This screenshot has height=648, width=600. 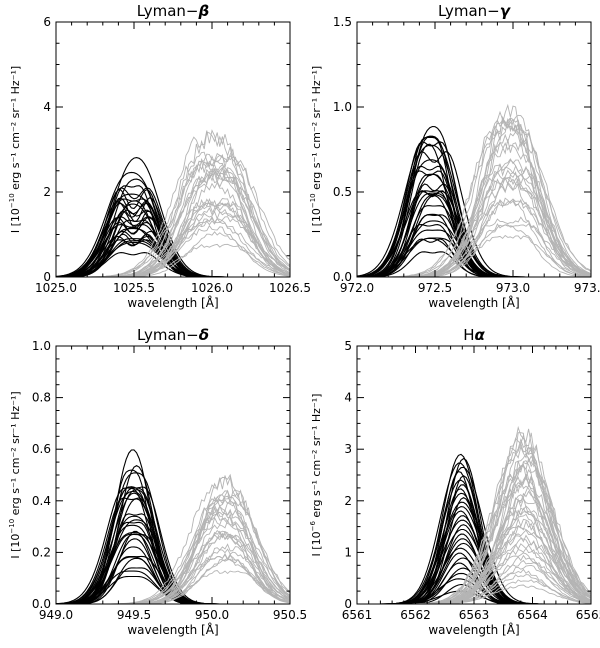 What do you see at coordinates (357, 615) in the screenshot?
I see `x-tick-label: 6561` at bounding box center [357, 615].